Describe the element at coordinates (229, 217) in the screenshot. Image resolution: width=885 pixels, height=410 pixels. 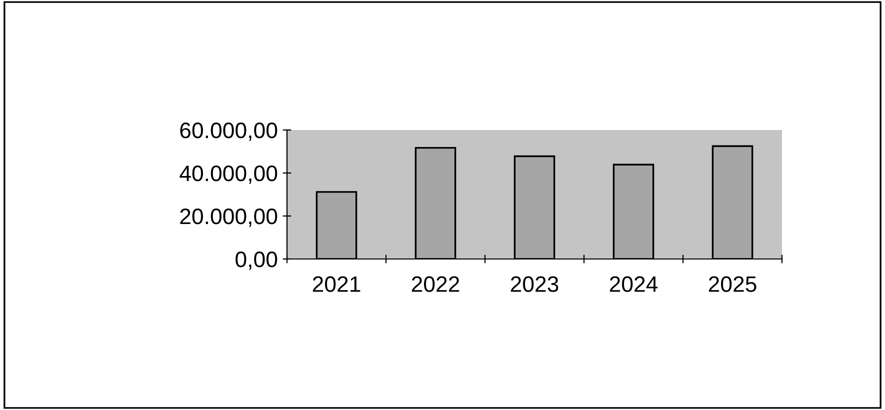
I see `y-tick-label: 20.000,00` at that location.